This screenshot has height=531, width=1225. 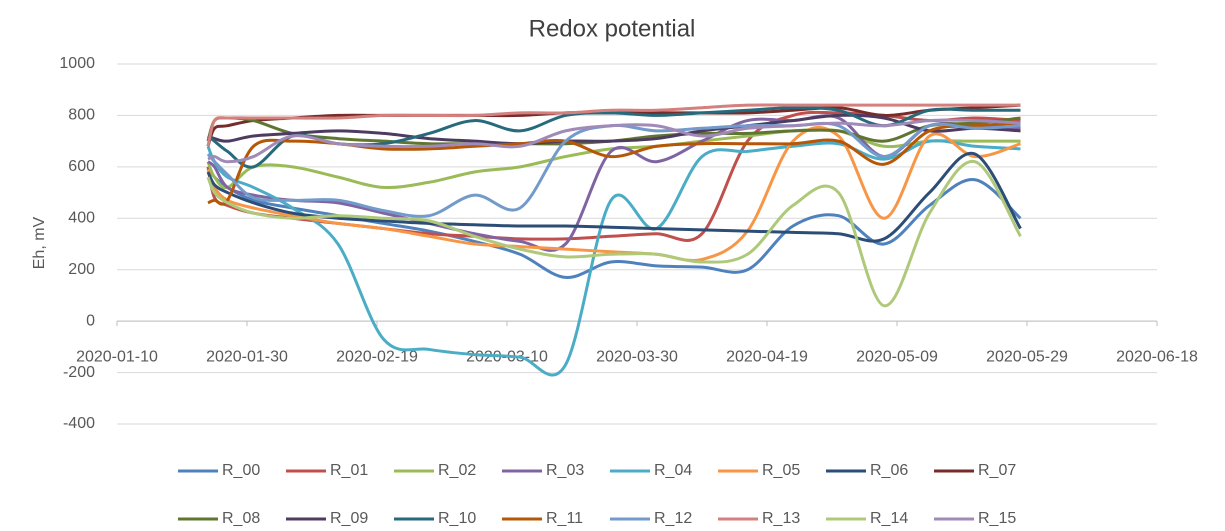 What do you see at coordinates (39, 242) in the screenshot?
I see `y-axis-label: Eh, mV` at bounding box center [39, 242].